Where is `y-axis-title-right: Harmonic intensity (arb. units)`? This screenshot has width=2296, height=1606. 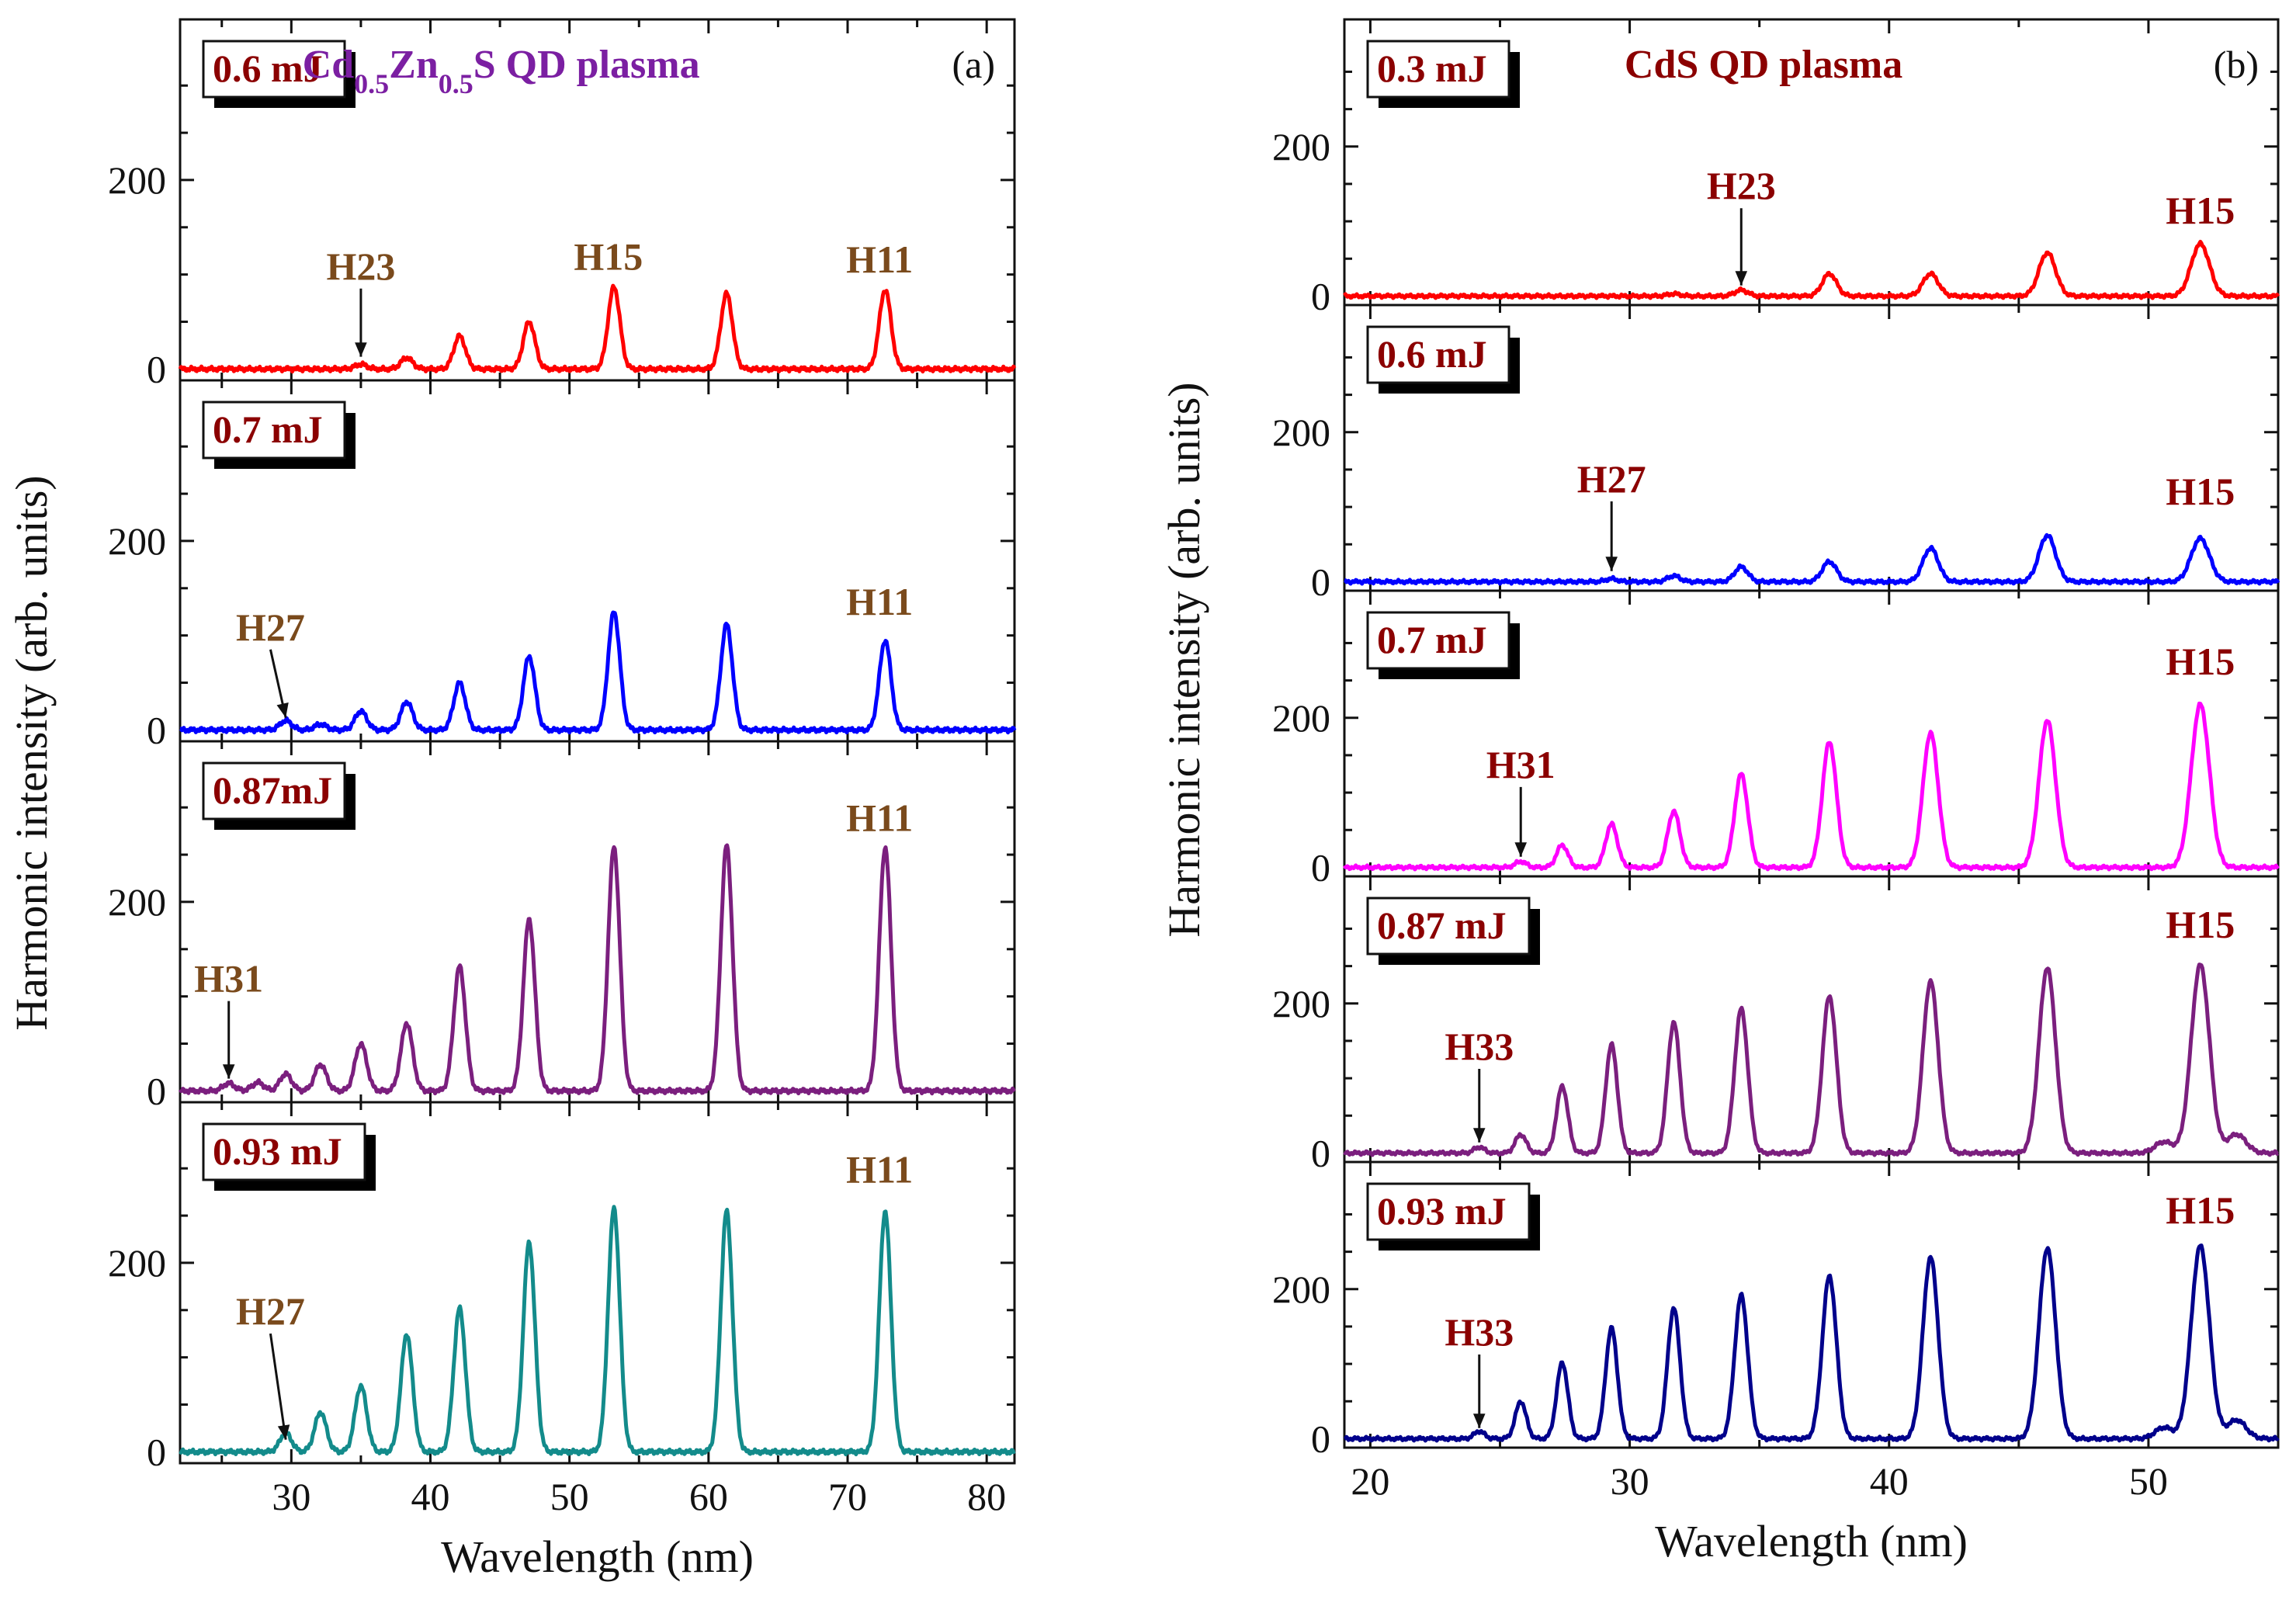 y-axis-title-right: Harmonic intensity (arb. units) is located at coordinates (1184, 660).